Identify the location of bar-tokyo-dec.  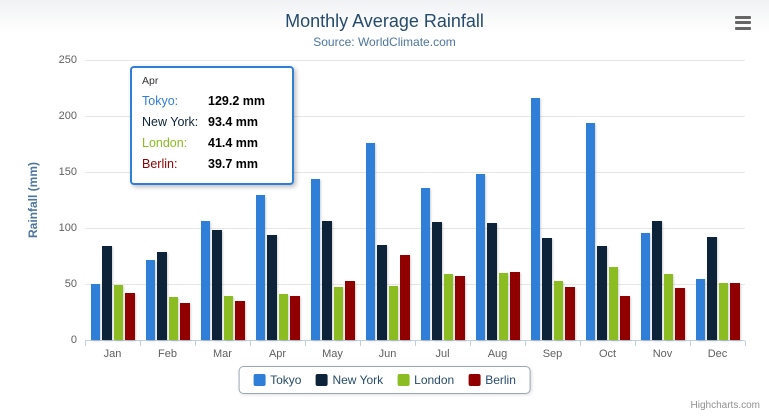
(700, 309).